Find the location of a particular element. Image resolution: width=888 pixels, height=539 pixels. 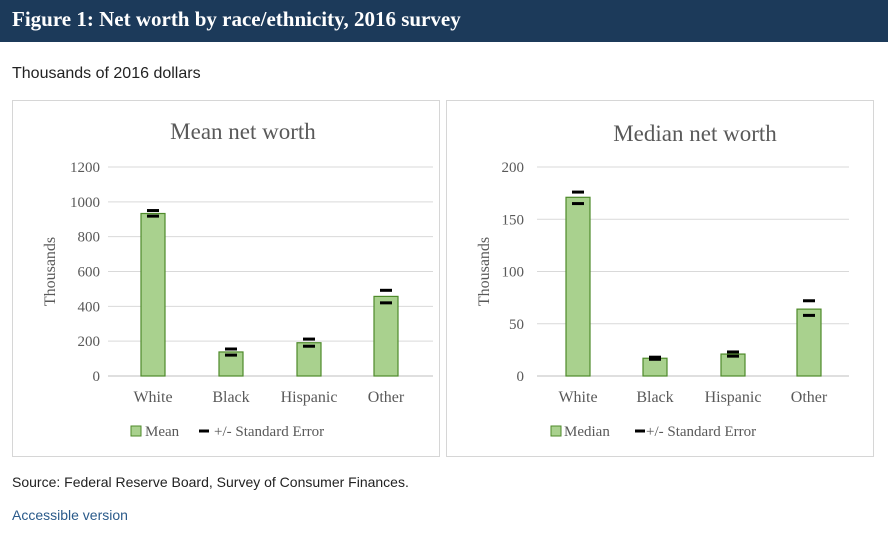

y-tick-label: 1000 is located at coordinates (85, 203).